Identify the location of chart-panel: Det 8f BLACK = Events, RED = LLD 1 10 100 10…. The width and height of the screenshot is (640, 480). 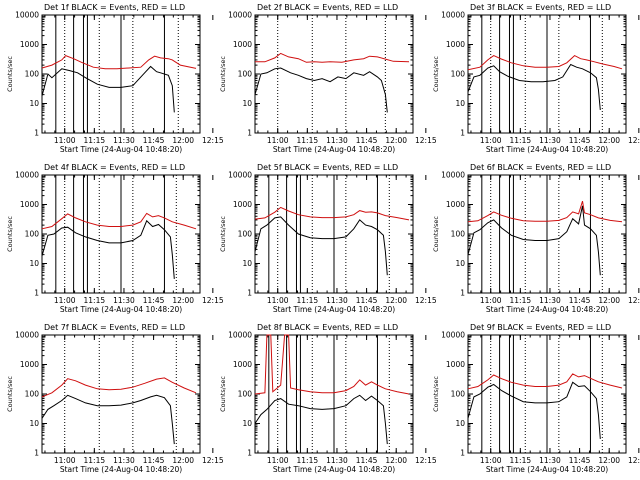
(328, 398).